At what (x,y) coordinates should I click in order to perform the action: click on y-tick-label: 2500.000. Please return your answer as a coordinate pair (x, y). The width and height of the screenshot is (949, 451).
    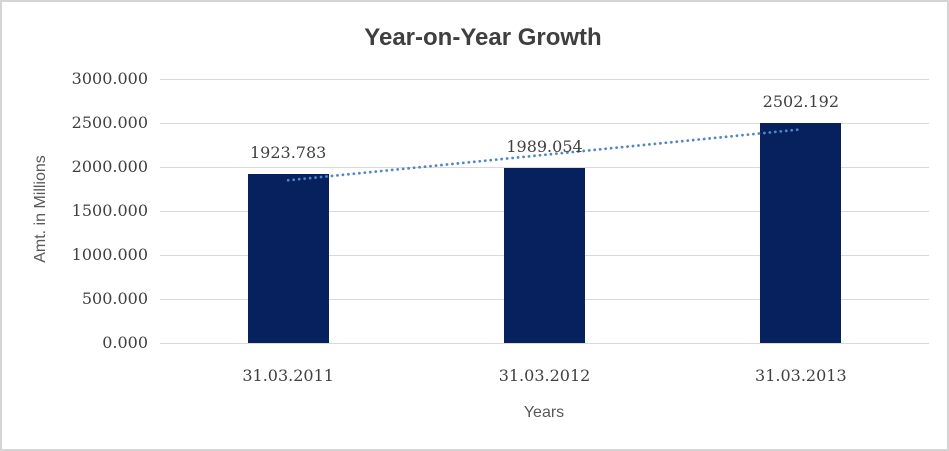
    Looking at the image, I should click on (109, 122).